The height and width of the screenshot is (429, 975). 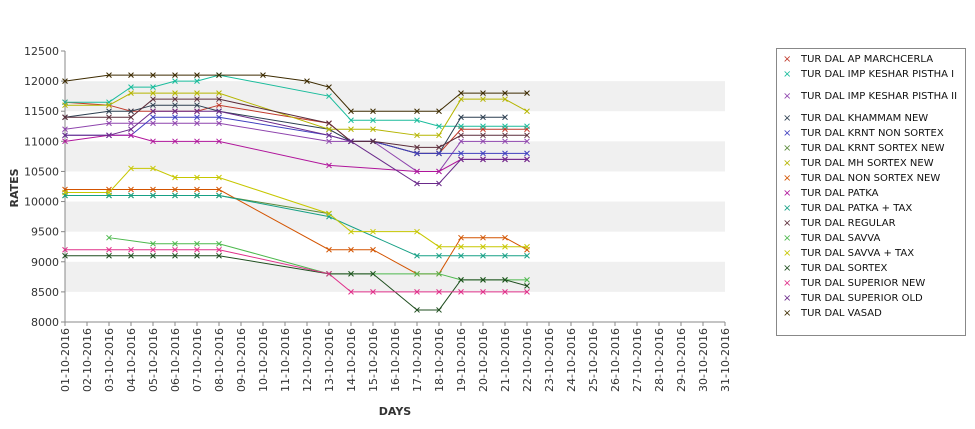 What do you see at coordinates (858, 253) in the screenshot?
I see `legend-label: TUR DAL SAVVA + TAX` at bounding box center [858, 253].